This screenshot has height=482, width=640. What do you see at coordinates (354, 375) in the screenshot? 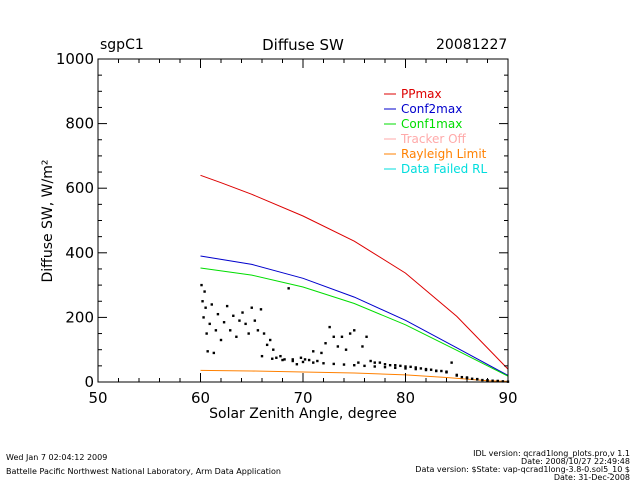
I see `rayleigh-limit-line` at bounding box center [354, 375].